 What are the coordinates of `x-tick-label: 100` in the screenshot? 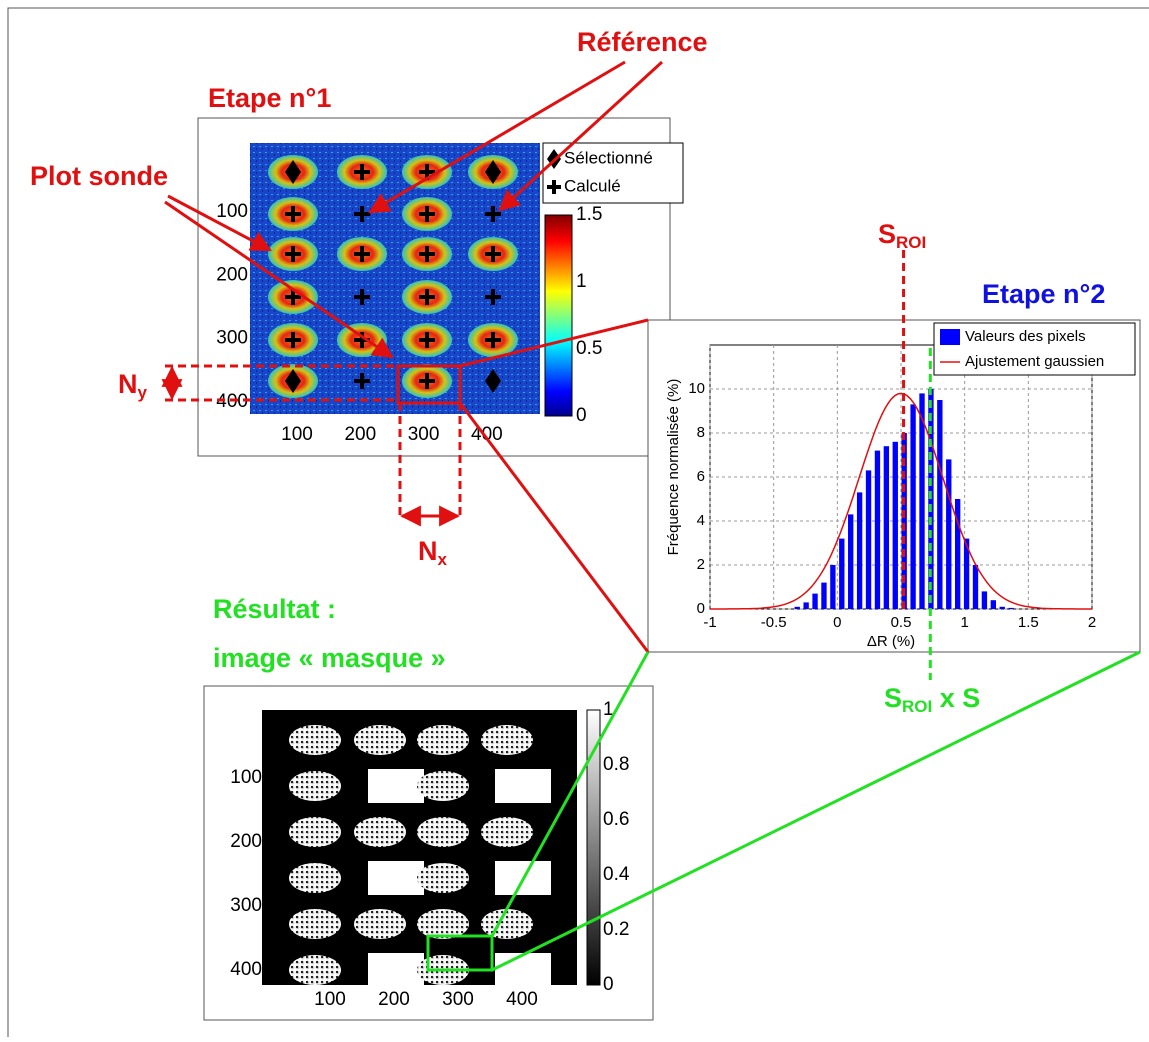 It's located at (330, 999).